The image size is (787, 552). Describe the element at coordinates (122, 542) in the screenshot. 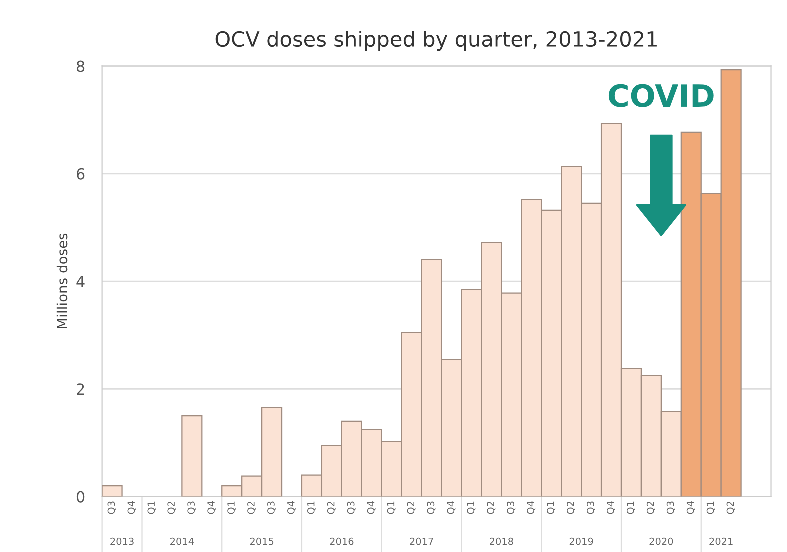

I see `text: 2013` at that location.